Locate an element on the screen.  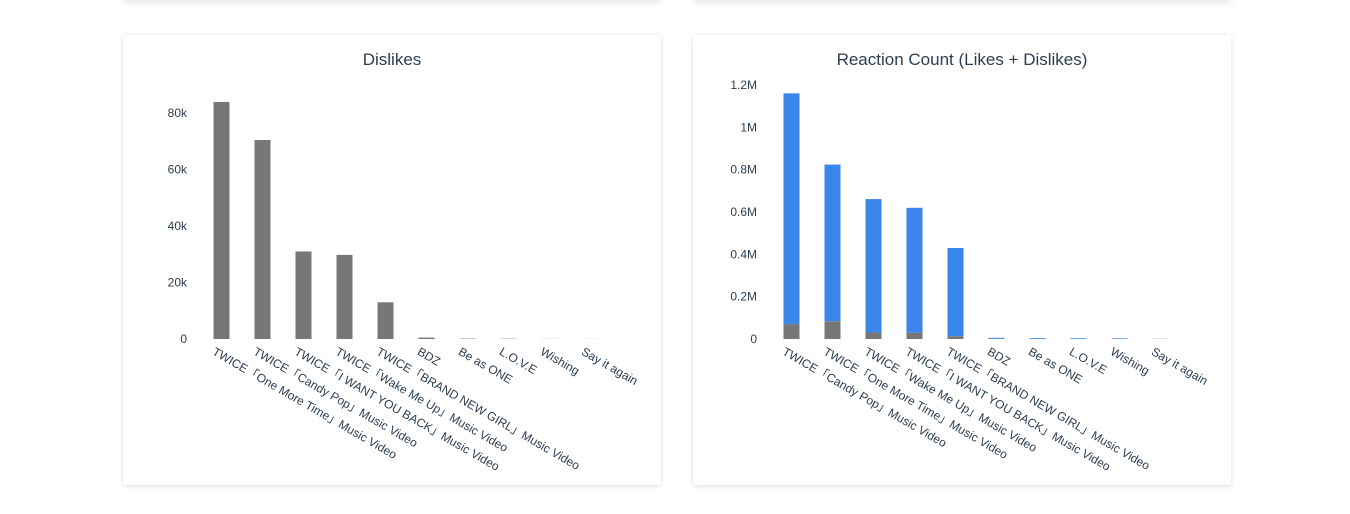
y-axis: 0 20k 40k 60k 80k is located at coordinates (178, 226).